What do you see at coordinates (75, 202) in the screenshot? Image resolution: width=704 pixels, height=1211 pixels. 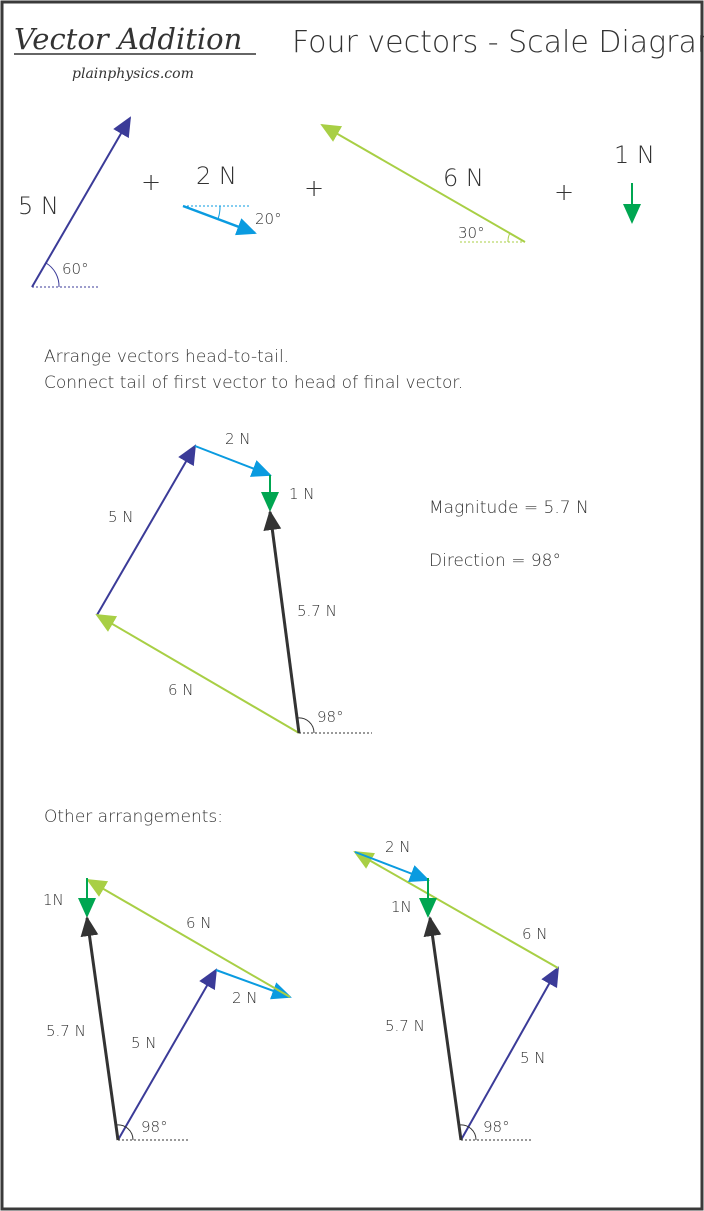 I see `vector-5n: 60° 5 N` at bounding box center [75, 202].